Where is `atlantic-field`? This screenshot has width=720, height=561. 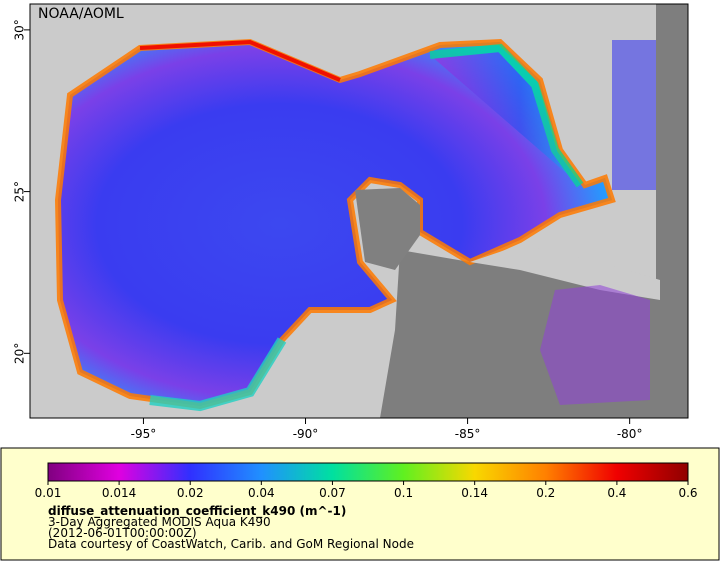 atlantic-field is located at coordinates (634, 115).